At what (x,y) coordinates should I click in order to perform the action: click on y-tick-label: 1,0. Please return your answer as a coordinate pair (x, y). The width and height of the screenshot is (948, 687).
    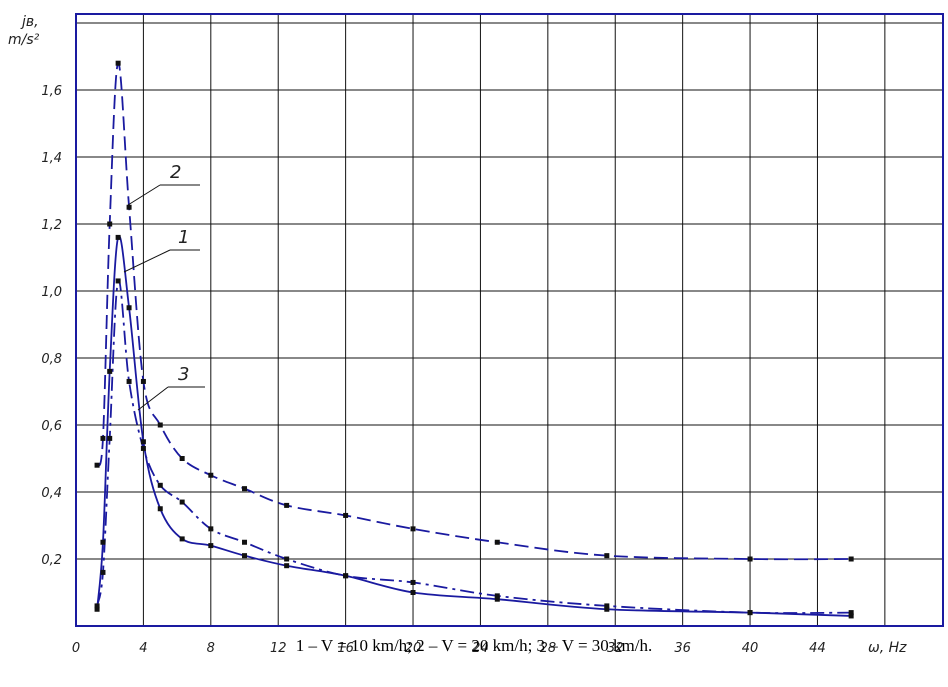
    Looking at the image, I should click on (51, 292).